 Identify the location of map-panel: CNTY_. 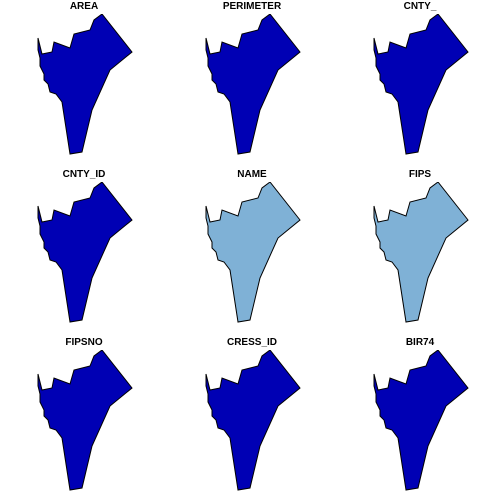
(420, 84).